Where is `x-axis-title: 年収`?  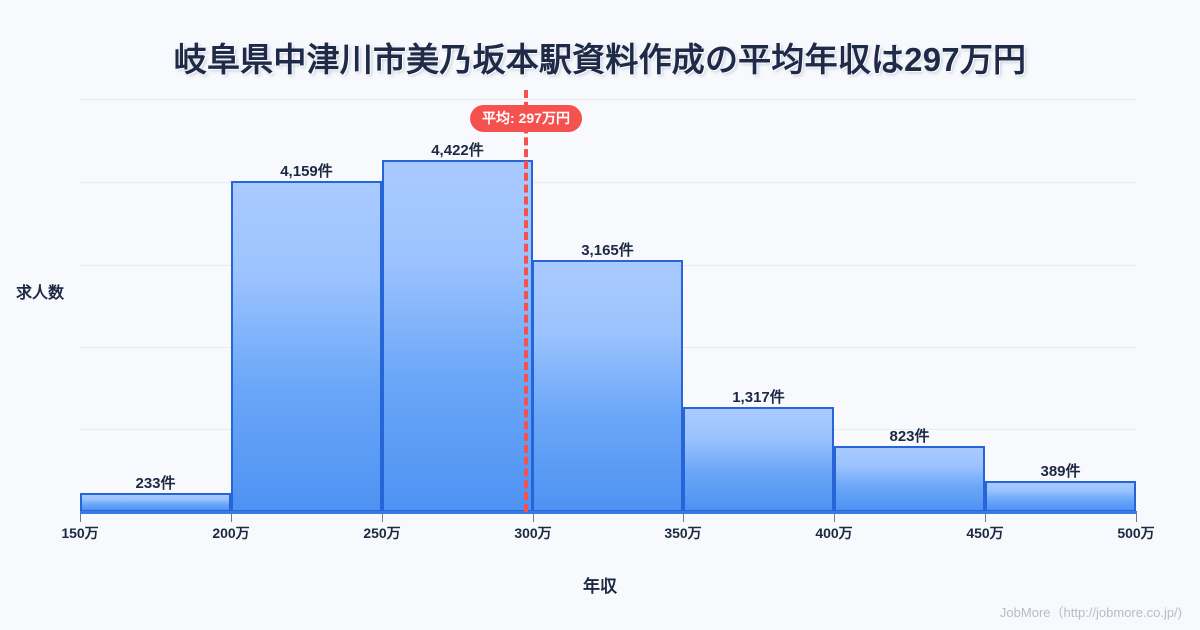
x-axis-title: 年収 is located at coordinates (600, 586).